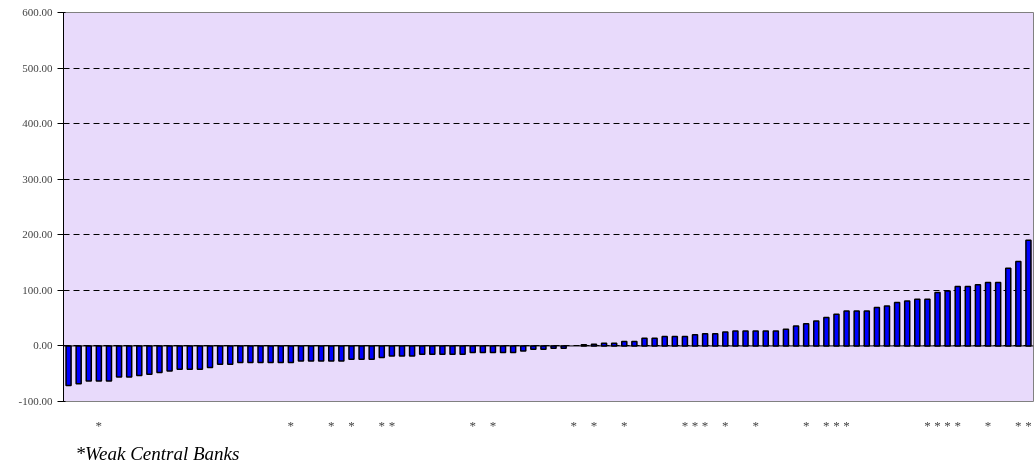 This screenshot has width=1035, height=468. I want to click on y-tick-label: 400.00, so click(37, 123).